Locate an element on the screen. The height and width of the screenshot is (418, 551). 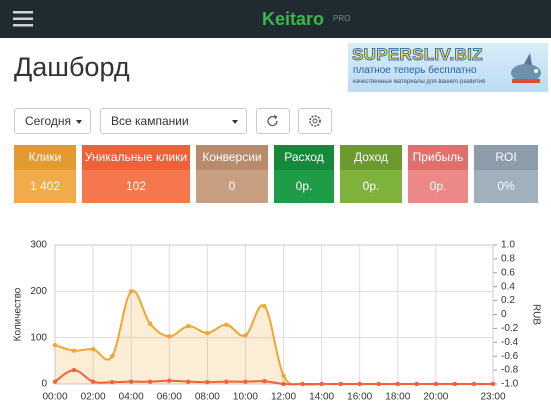
x-tick-label: 18:00 is located at coordinates (397, 397).